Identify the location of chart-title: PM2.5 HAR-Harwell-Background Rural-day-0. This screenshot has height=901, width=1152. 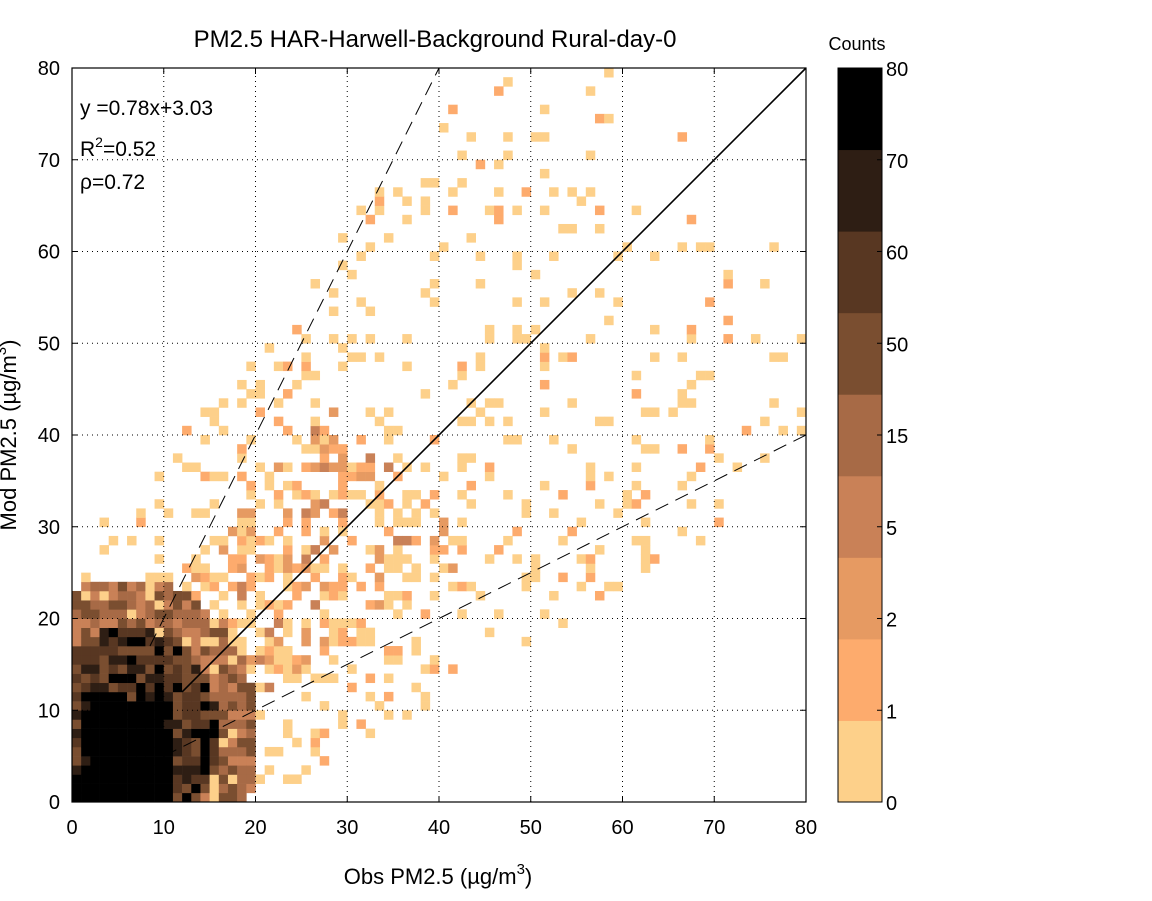
(435, 39).